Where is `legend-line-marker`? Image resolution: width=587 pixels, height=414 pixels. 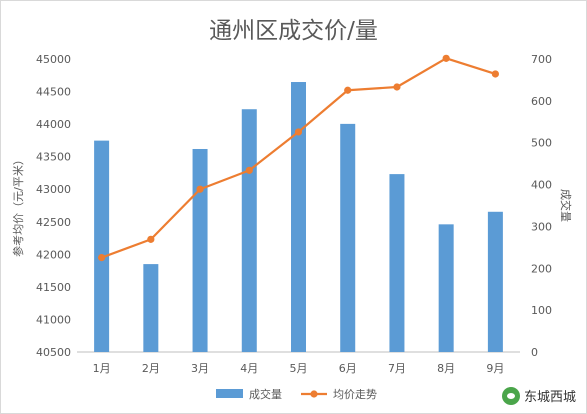 legend-line-marker is located at coordinates (314, 394).